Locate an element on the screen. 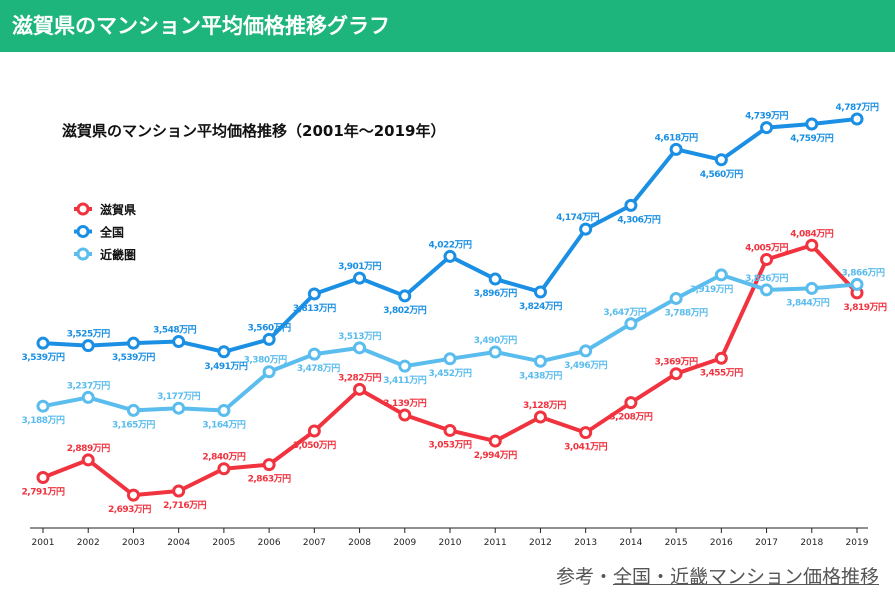  legend-label: 滋賀県 is located at coordinates (118, 209).